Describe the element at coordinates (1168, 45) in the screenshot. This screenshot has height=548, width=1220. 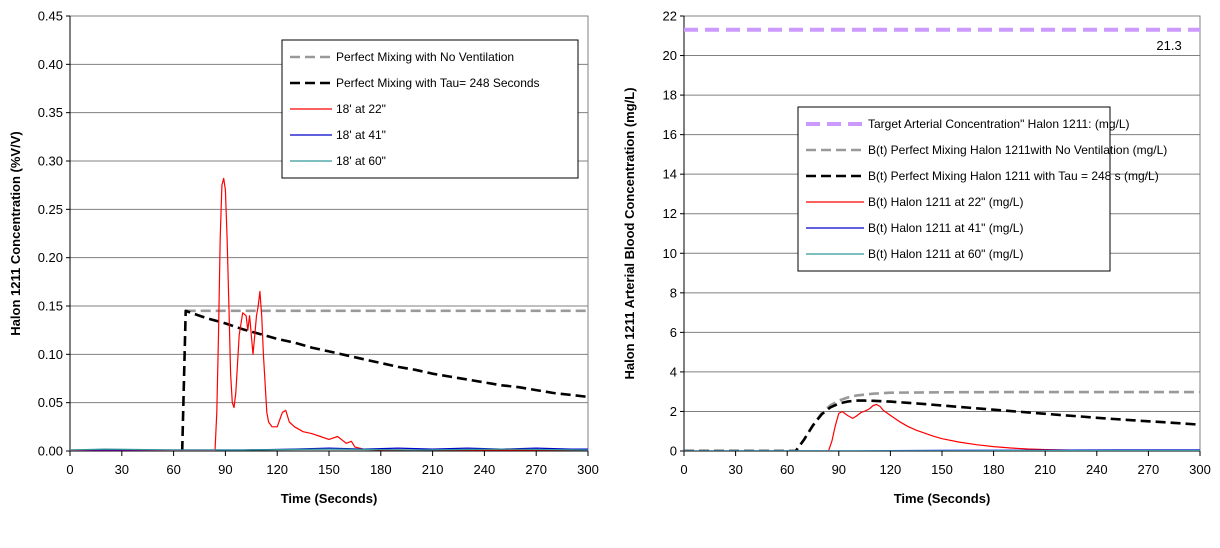
I see `right-annotation-label: 21.3` at that location.